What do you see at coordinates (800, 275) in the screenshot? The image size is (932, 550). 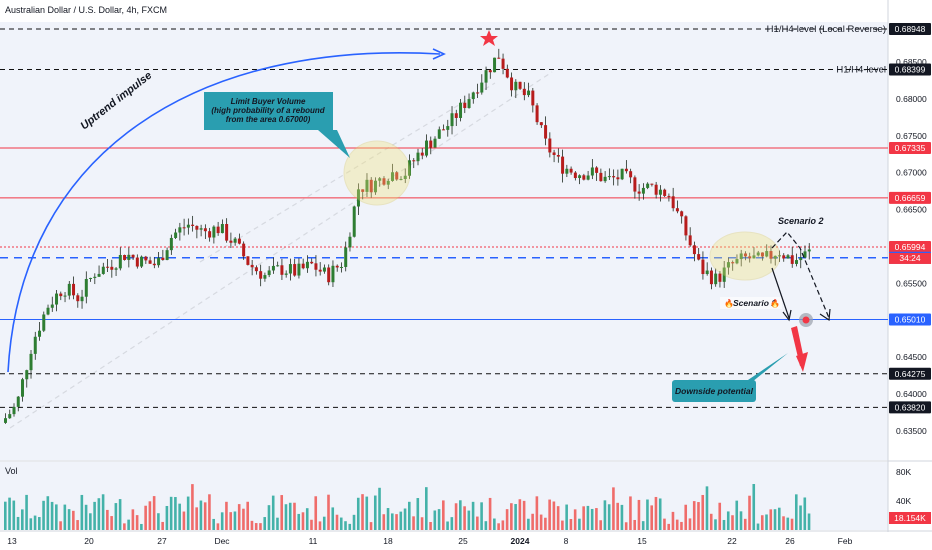 I see `scenario-2-path` at bounding box center [800, 275].